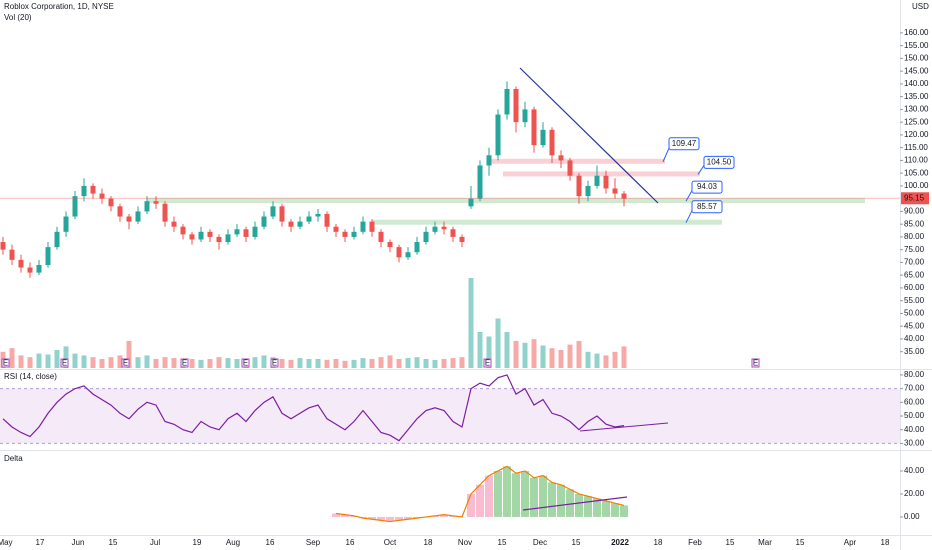 Image resolution: width=932 pixels, height=550 pixels. I want to click on y-tick-label: 55.00, so click(914, 300).